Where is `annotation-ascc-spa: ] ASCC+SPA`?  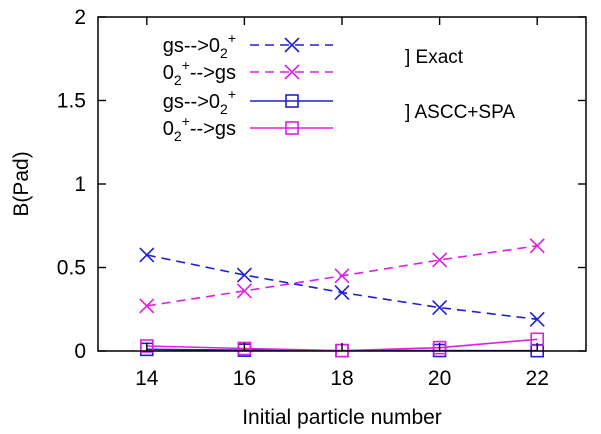
annotation-ascc-spa: ] ASCC+SPA is located at coordinates (460, 112).